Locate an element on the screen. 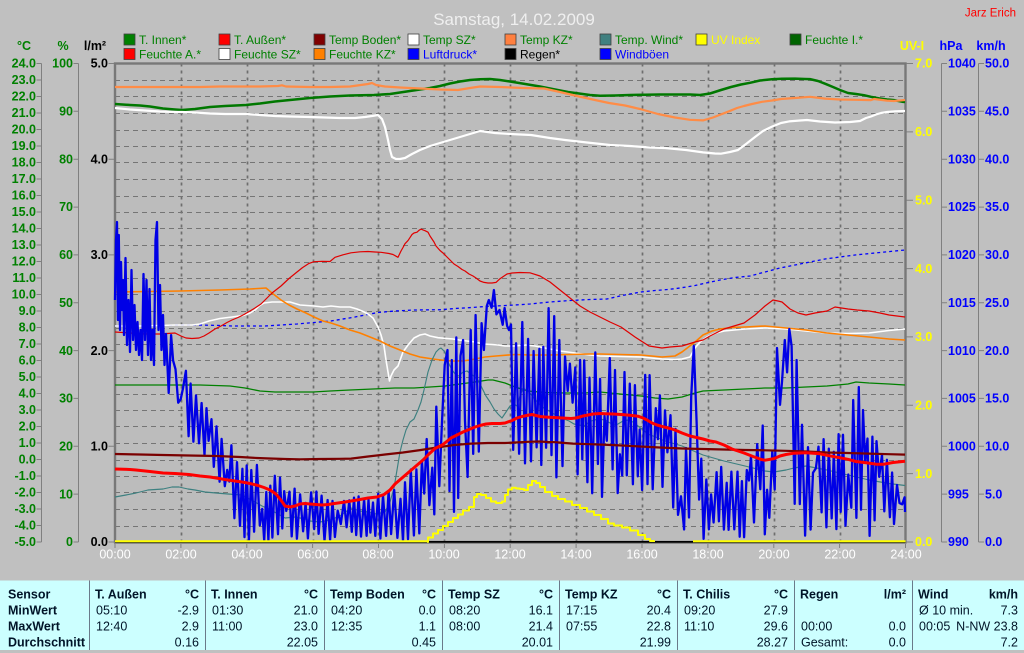  svg-text: Durchschnitt is located at coordinates (47, 643).